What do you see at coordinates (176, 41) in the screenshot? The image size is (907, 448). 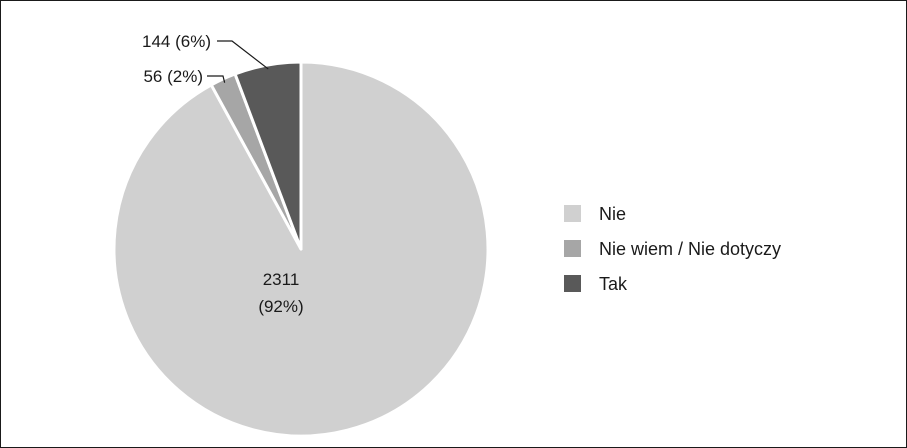 I see `data-label-tak: 144 (6%)` at bounding box center [176, 41].